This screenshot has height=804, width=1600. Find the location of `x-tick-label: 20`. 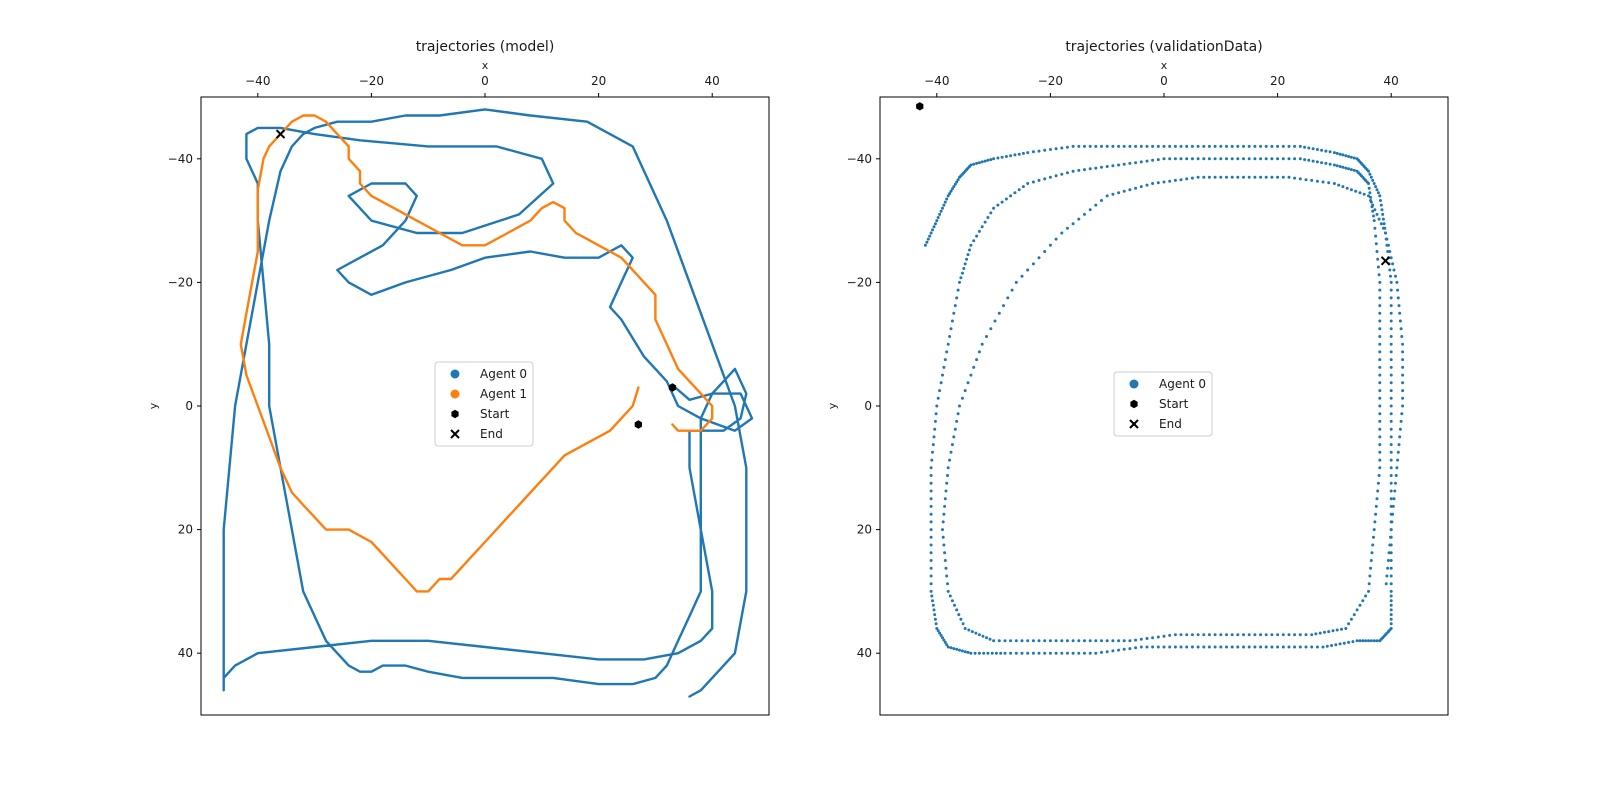

x-tick-label: 20 is located at coordinates (598, 81).